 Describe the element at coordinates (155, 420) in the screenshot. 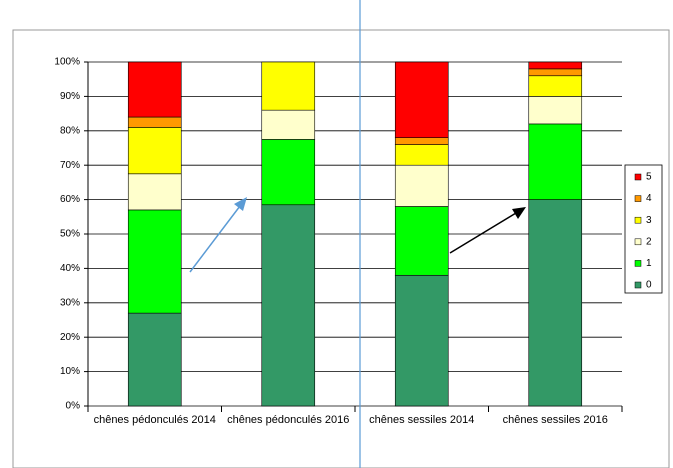

I see `x-tick-label: chênes pédonculés 2014` at that location.